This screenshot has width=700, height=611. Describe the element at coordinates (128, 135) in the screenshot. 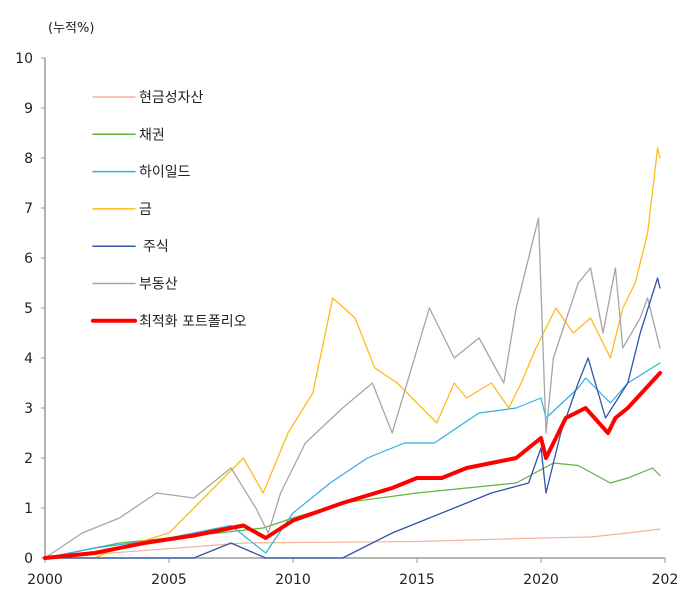

I see `legend-item: 채권` at that location.